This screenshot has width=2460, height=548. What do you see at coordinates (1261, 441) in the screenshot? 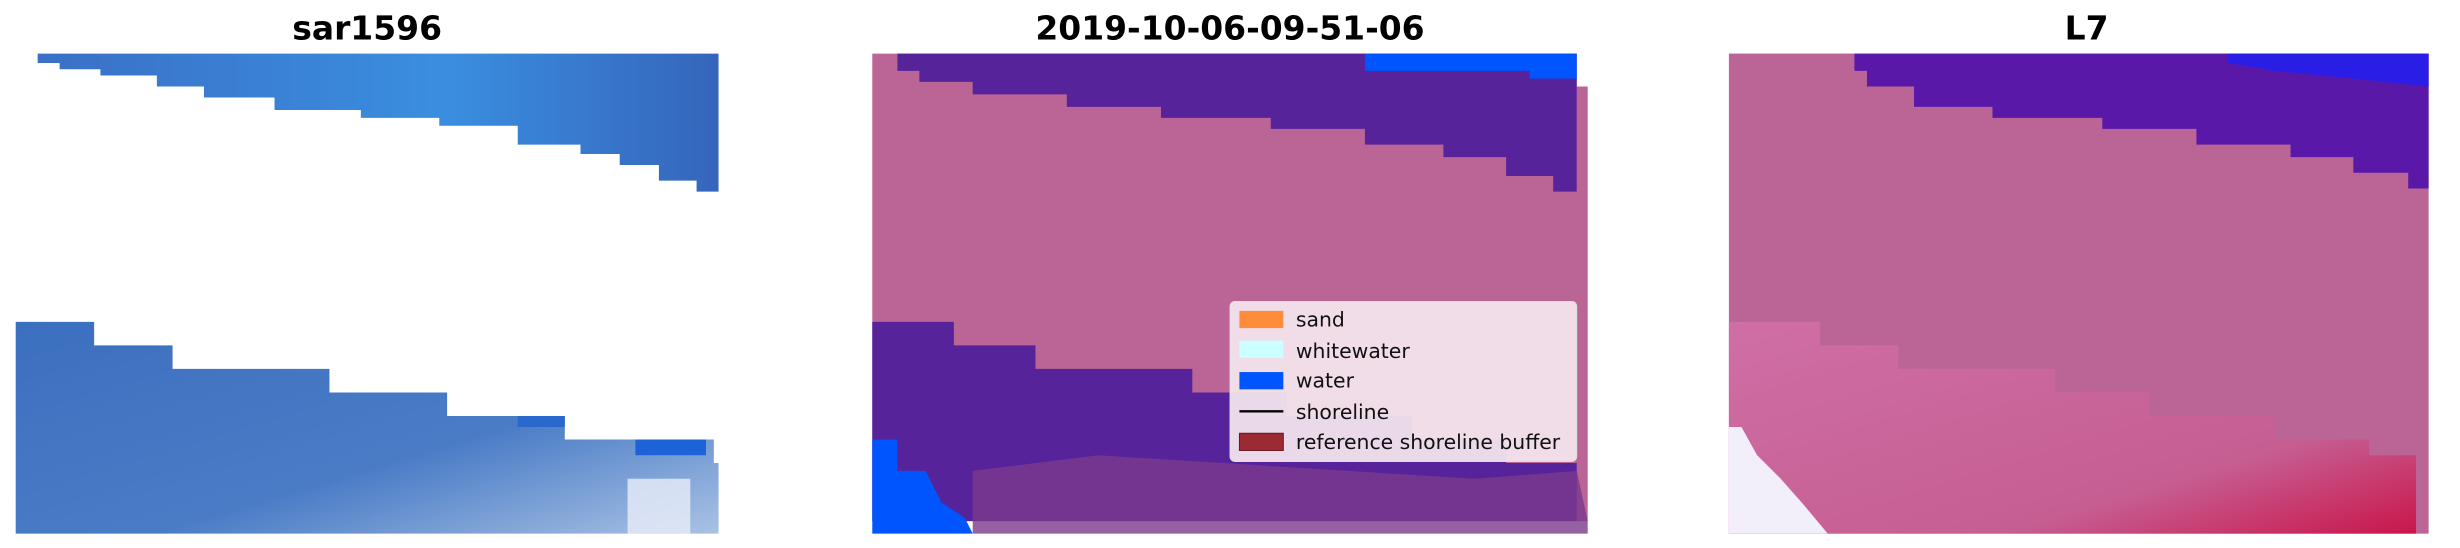
I see `reference-buffer-swatch` at bounding box center [1261, 441].